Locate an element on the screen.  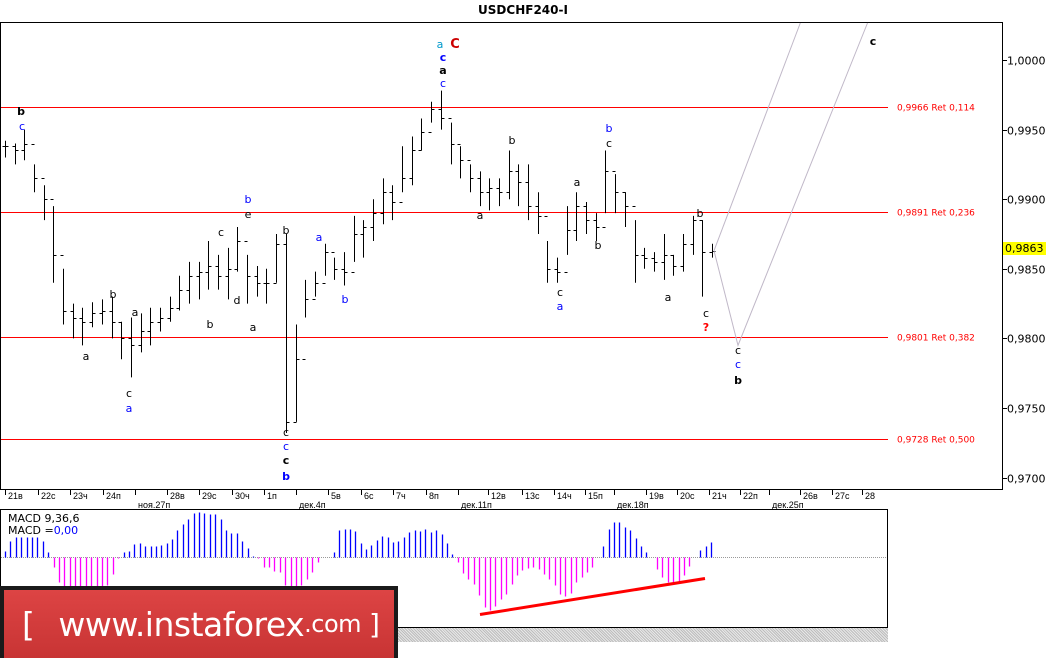
x-tick-label: дек.4п is located at coordinates (312, 505).